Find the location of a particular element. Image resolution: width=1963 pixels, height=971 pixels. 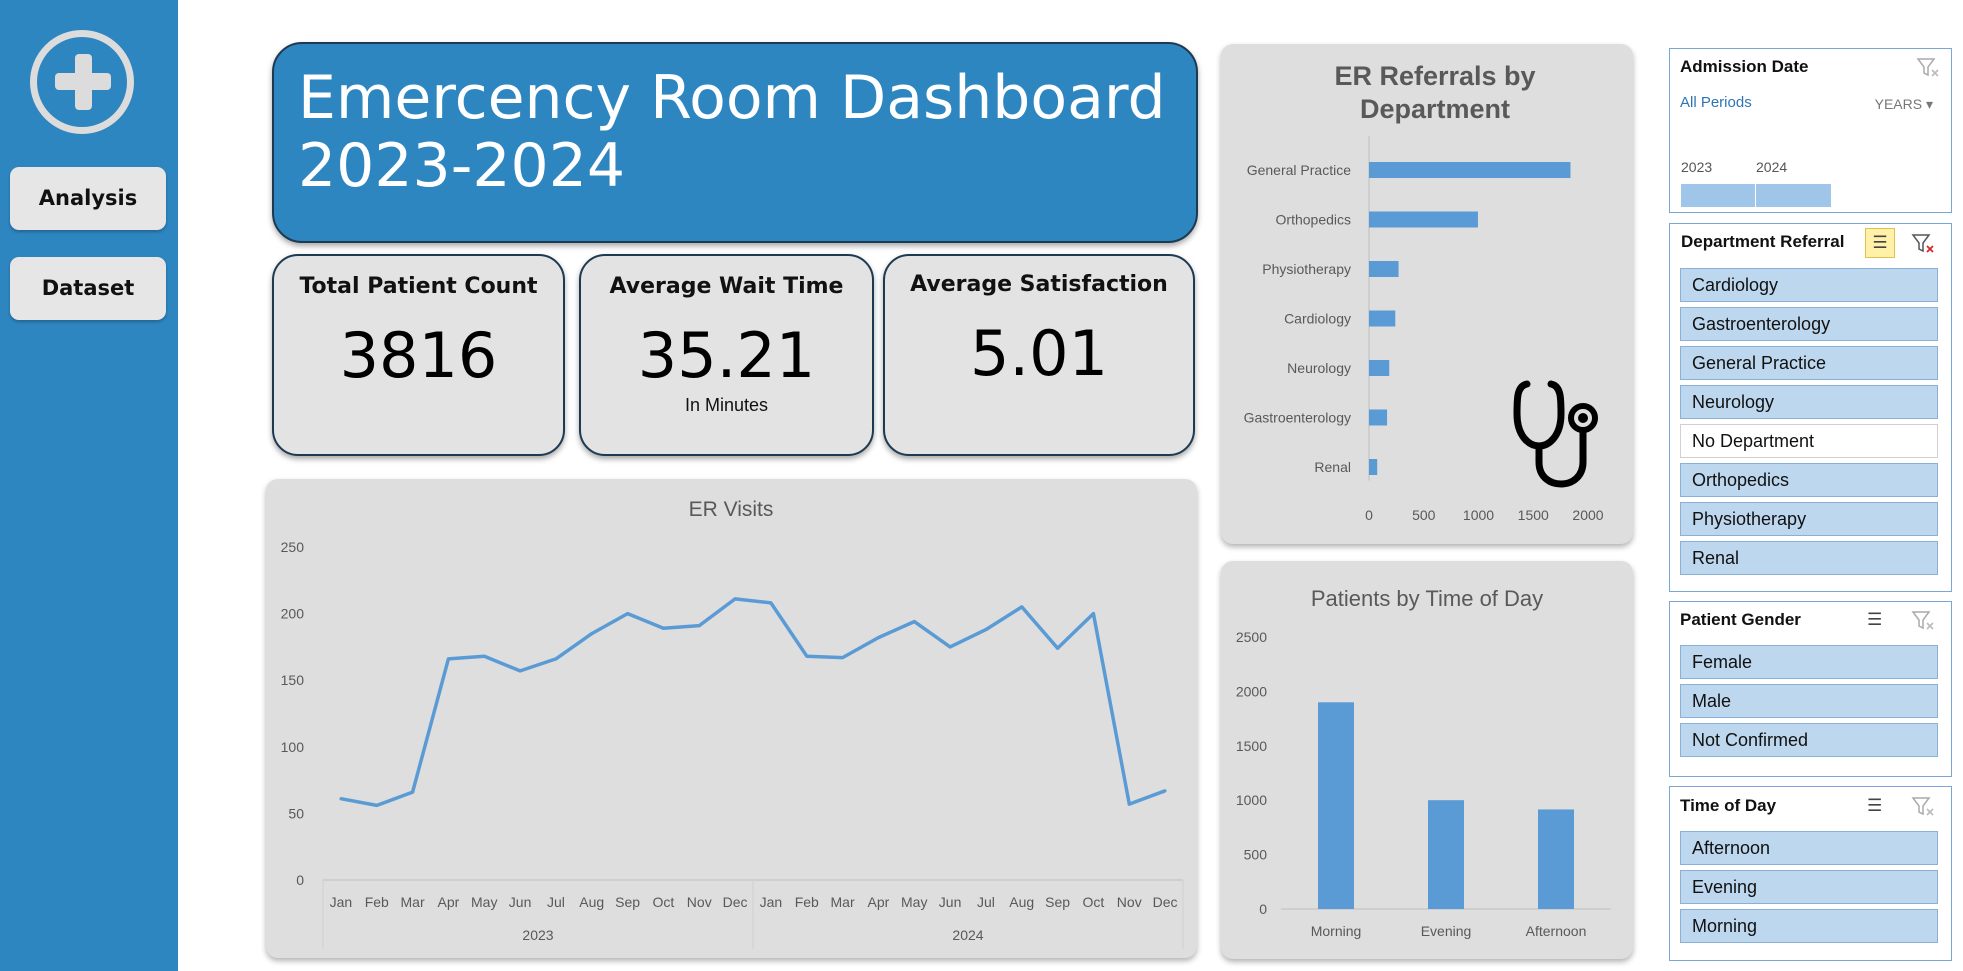

department-slicer-item: Renal is located at coordinates (1809, 558).